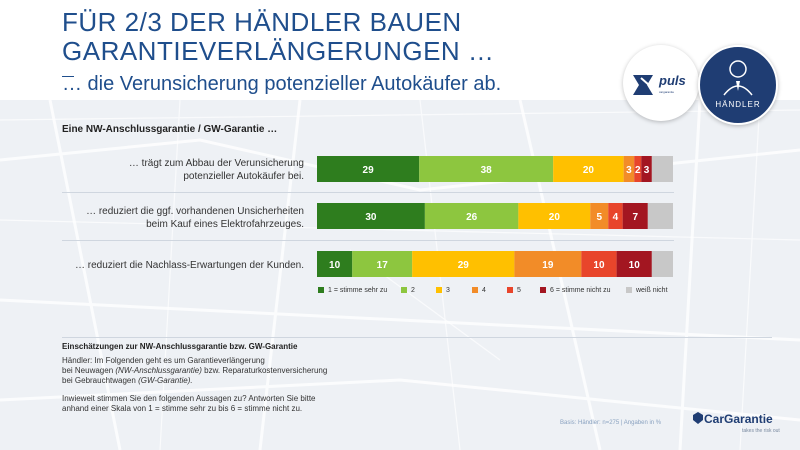 This screenshot has width=800, height=450. I want to click on bar-segment-row2-s4, so click(599, 216).